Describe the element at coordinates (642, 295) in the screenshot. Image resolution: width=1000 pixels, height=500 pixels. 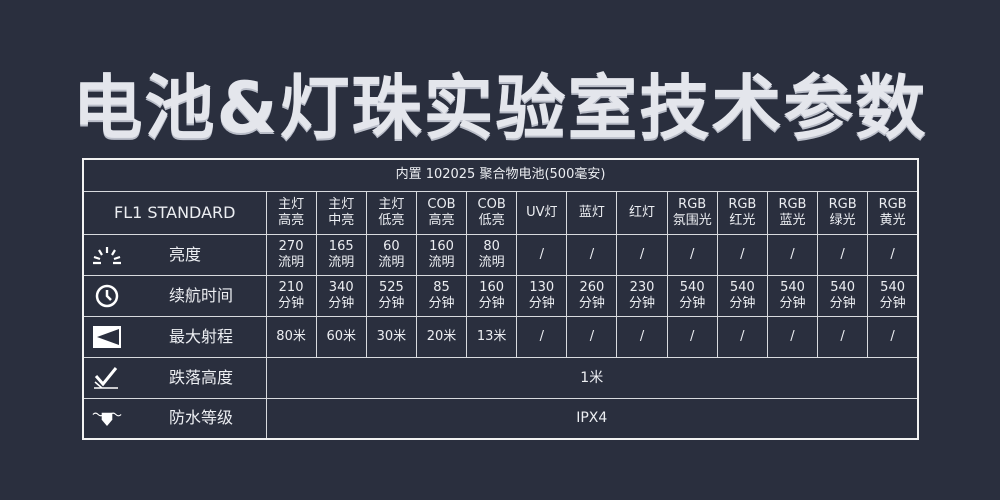
I see `table-cell: 230 分钟` at that location.